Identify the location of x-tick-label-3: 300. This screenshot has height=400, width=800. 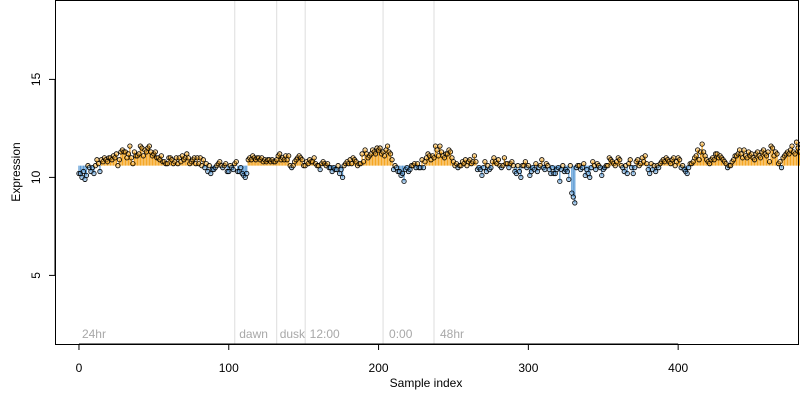
(528, 368).